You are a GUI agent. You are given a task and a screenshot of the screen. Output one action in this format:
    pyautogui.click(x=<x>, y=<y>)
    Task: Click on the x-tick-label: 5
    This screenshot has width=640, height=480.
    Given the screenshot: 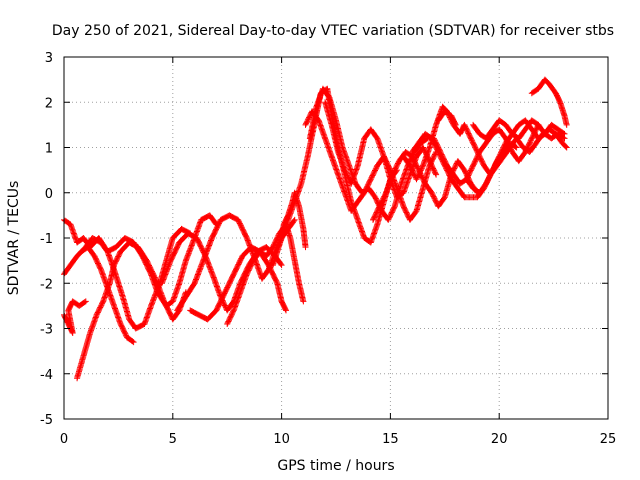 What is the action you would take?
    pyautogui.click(x=173, y=439)
    